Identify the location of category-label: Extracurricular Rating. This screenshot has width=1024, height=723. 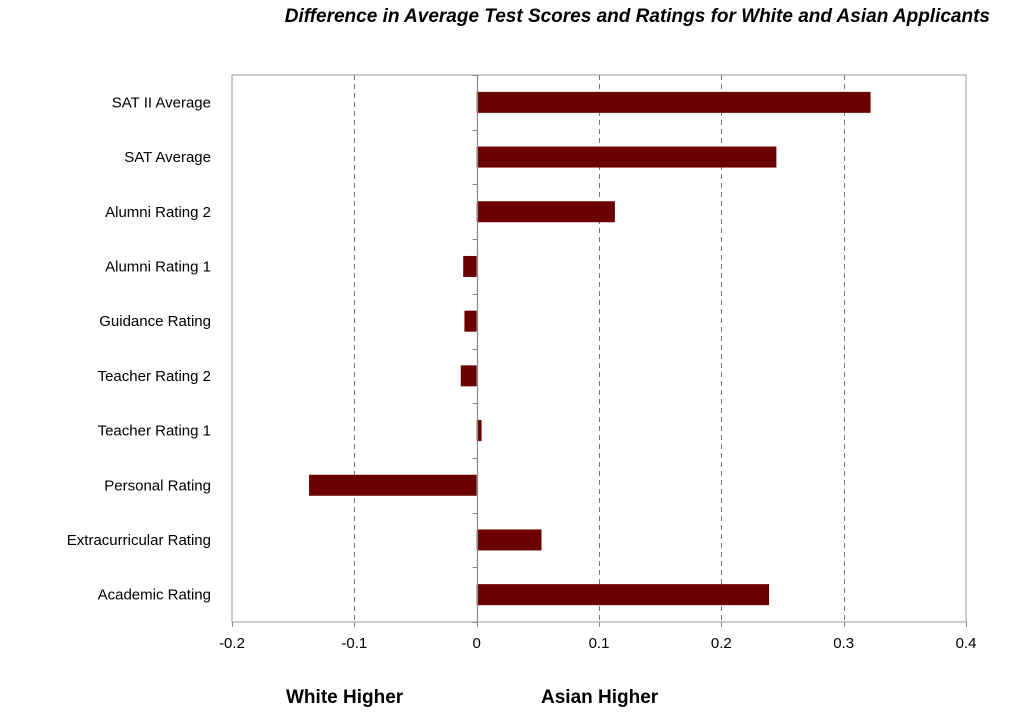
(139, 540).